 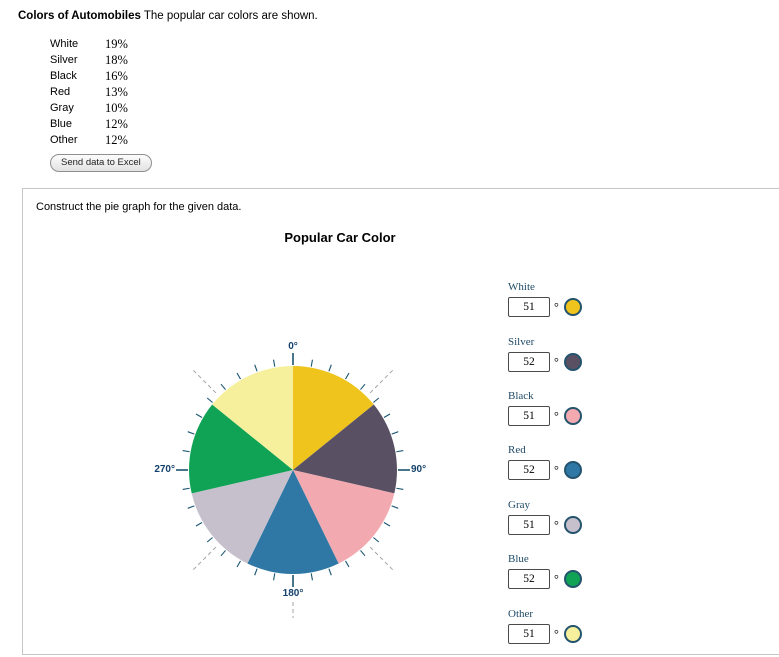 What do you see at coordinates (116, 59) in the screenshot?
I see `row-value: 18%` at bounding box center [116, 59].